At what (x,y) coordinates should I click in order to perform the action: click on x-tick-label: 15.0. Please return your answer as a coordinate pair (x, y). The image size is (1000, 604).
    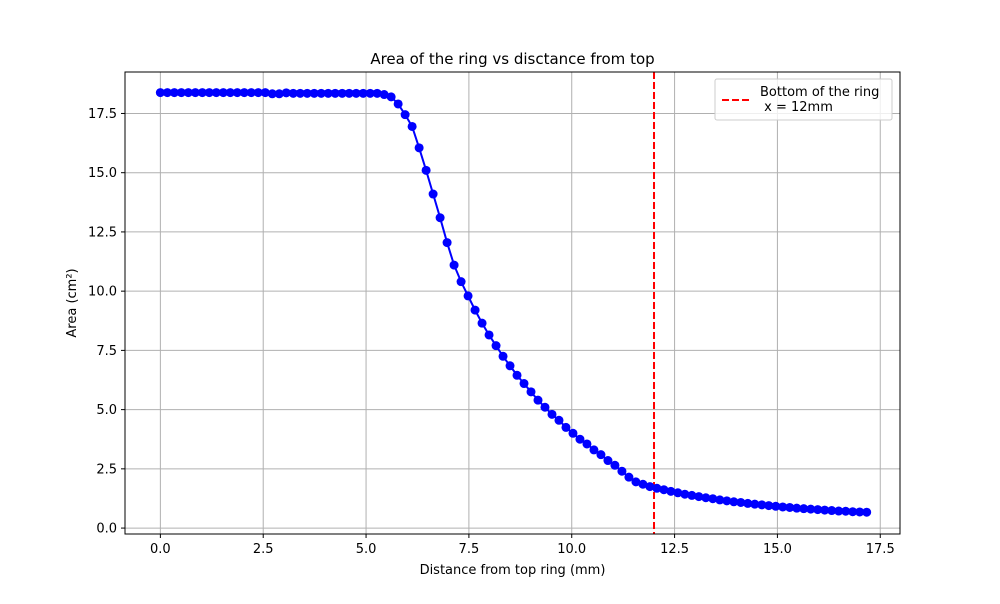
    Looking at the image, I should click on (777, 549).